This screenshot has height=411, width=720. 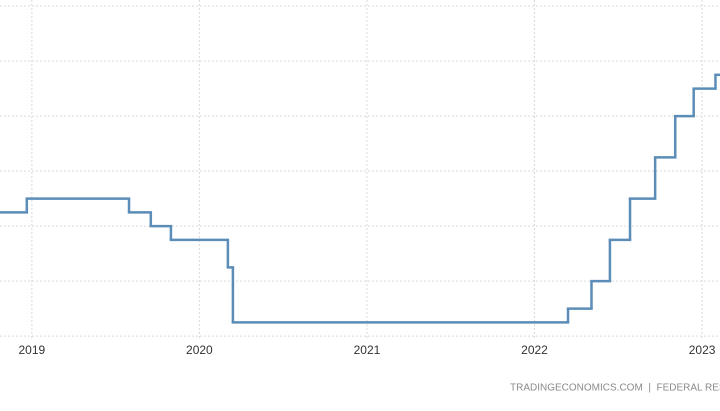 What do you see at coordinates (615, 388) in the screenshot?
I see `source-note: TRADINGECONOMICS.COM | FEDERAL RES` at bounding box center [615, 388].